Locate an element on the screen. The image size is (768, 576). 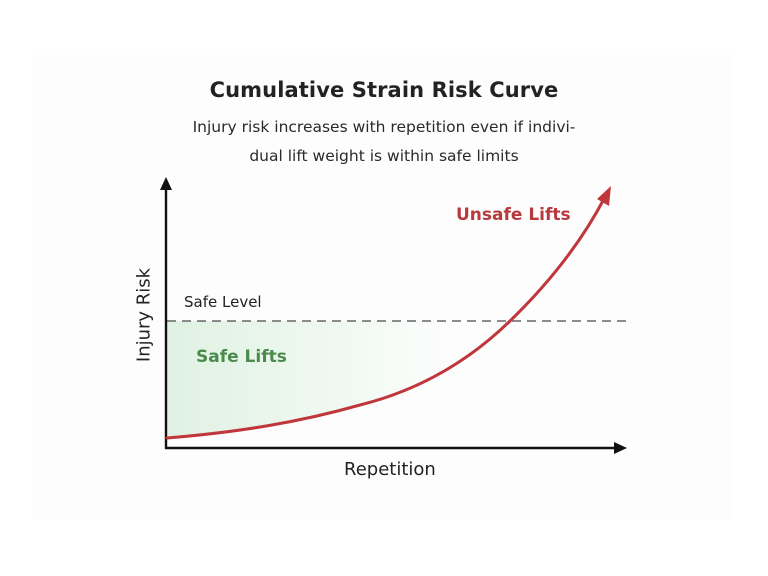
unsafe-lifts-label: Unsafe Lifts is located at coordinates (513, 215).